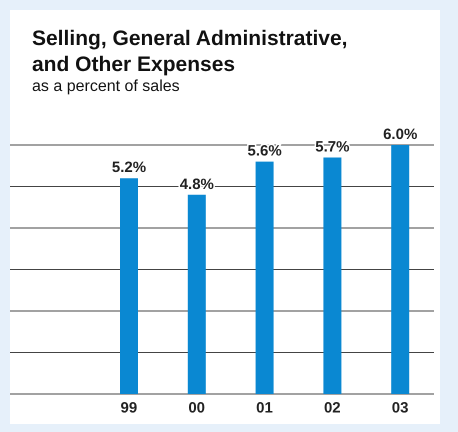 The height and width of the screenshot is (432, 458). Describe the element at coordinates (106, 87) in the screenshot. I see `chart-subtitle: as a percent of sales` at that location.